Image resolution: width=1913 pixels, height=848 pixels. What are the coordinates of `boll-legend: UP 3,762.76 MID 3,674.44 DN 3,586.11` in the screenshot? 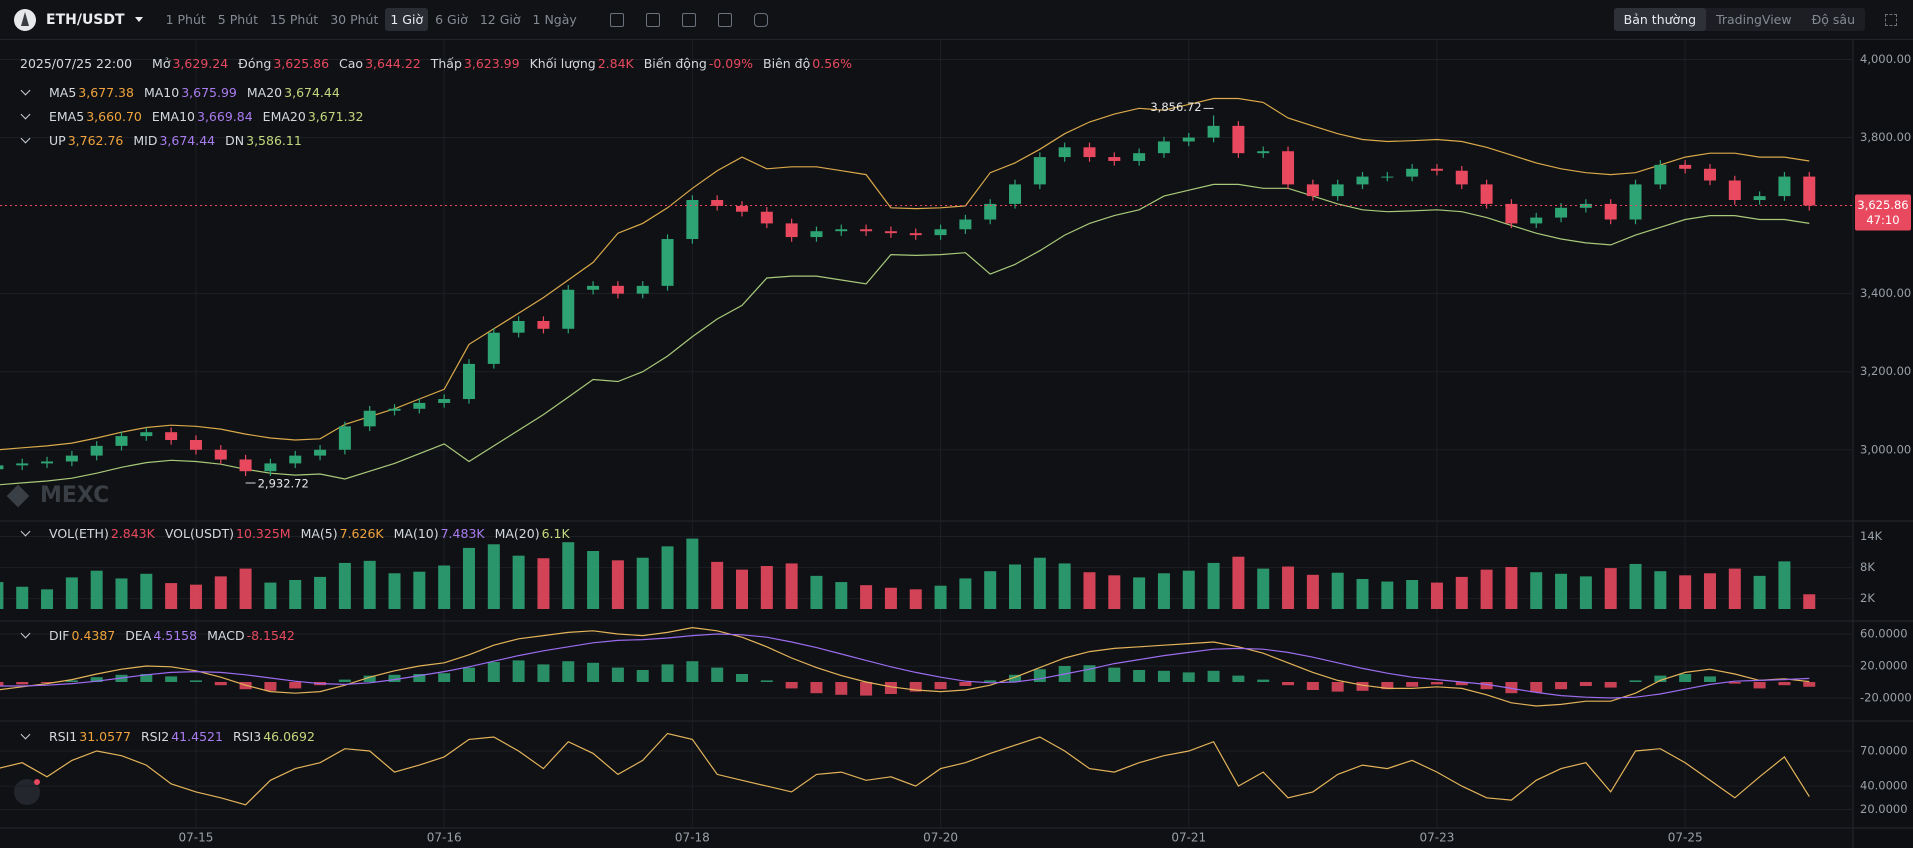 It's located at (161, 140).